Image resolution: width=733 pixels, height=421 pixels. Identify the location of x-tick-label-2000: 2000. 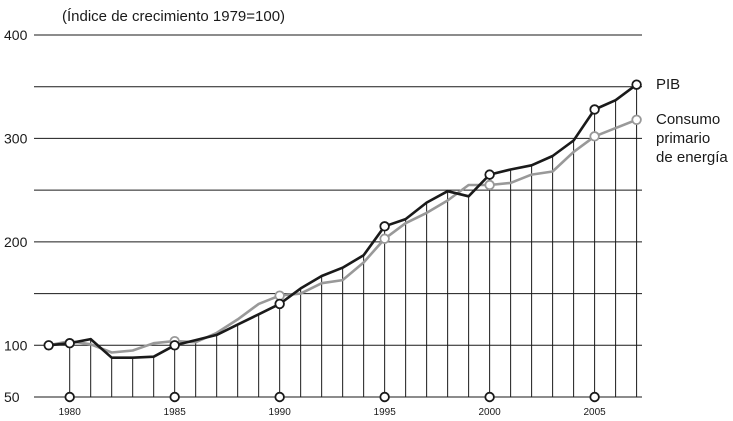
(490, 412).